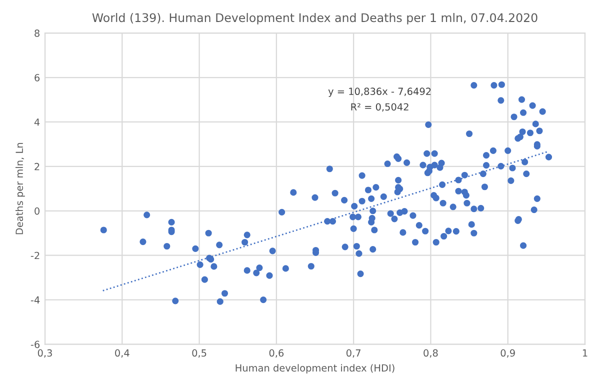 The height and width of the screenshot is (389, 600). I want to click on annotation: y = 10,836x - 7,6492, so click(379, 92).